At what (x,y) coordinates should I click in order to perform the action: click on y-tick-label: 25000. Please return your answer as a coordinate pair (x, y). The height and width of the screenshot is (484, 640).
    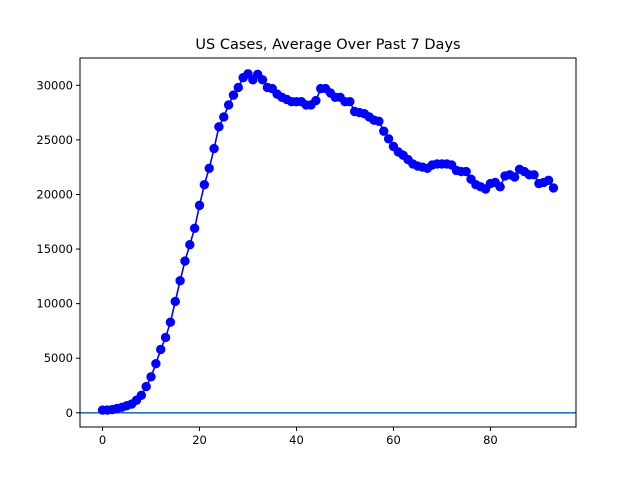
    Looking at the image, I should click on (54, 140).